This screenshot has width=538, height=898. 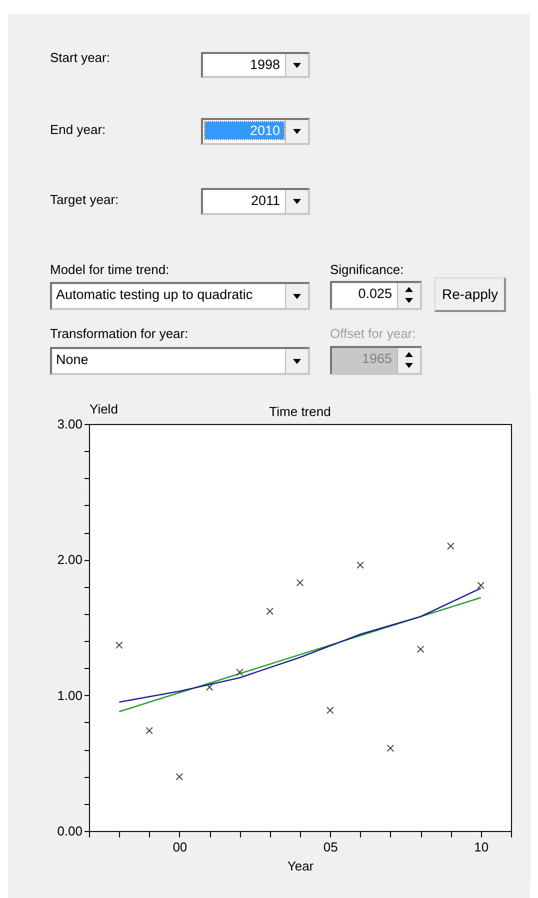 What do you see at coordinates (470, 294) in the screenshot?
I see `button: Re-apply` at bounding box center [470, 294].